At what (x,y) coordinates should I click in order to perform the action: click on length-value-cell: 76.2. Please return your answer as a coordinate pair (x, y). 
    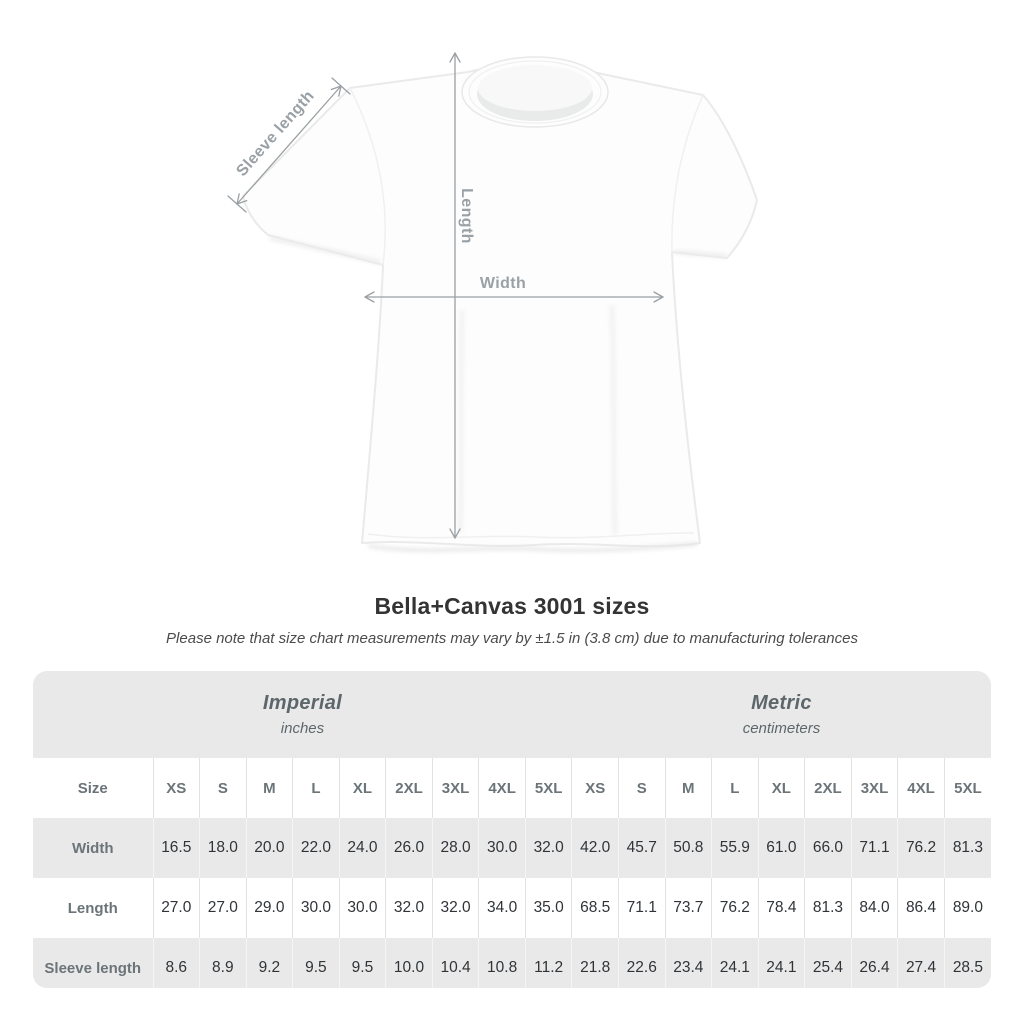
    Looking at the image, I should click on (735, 908).